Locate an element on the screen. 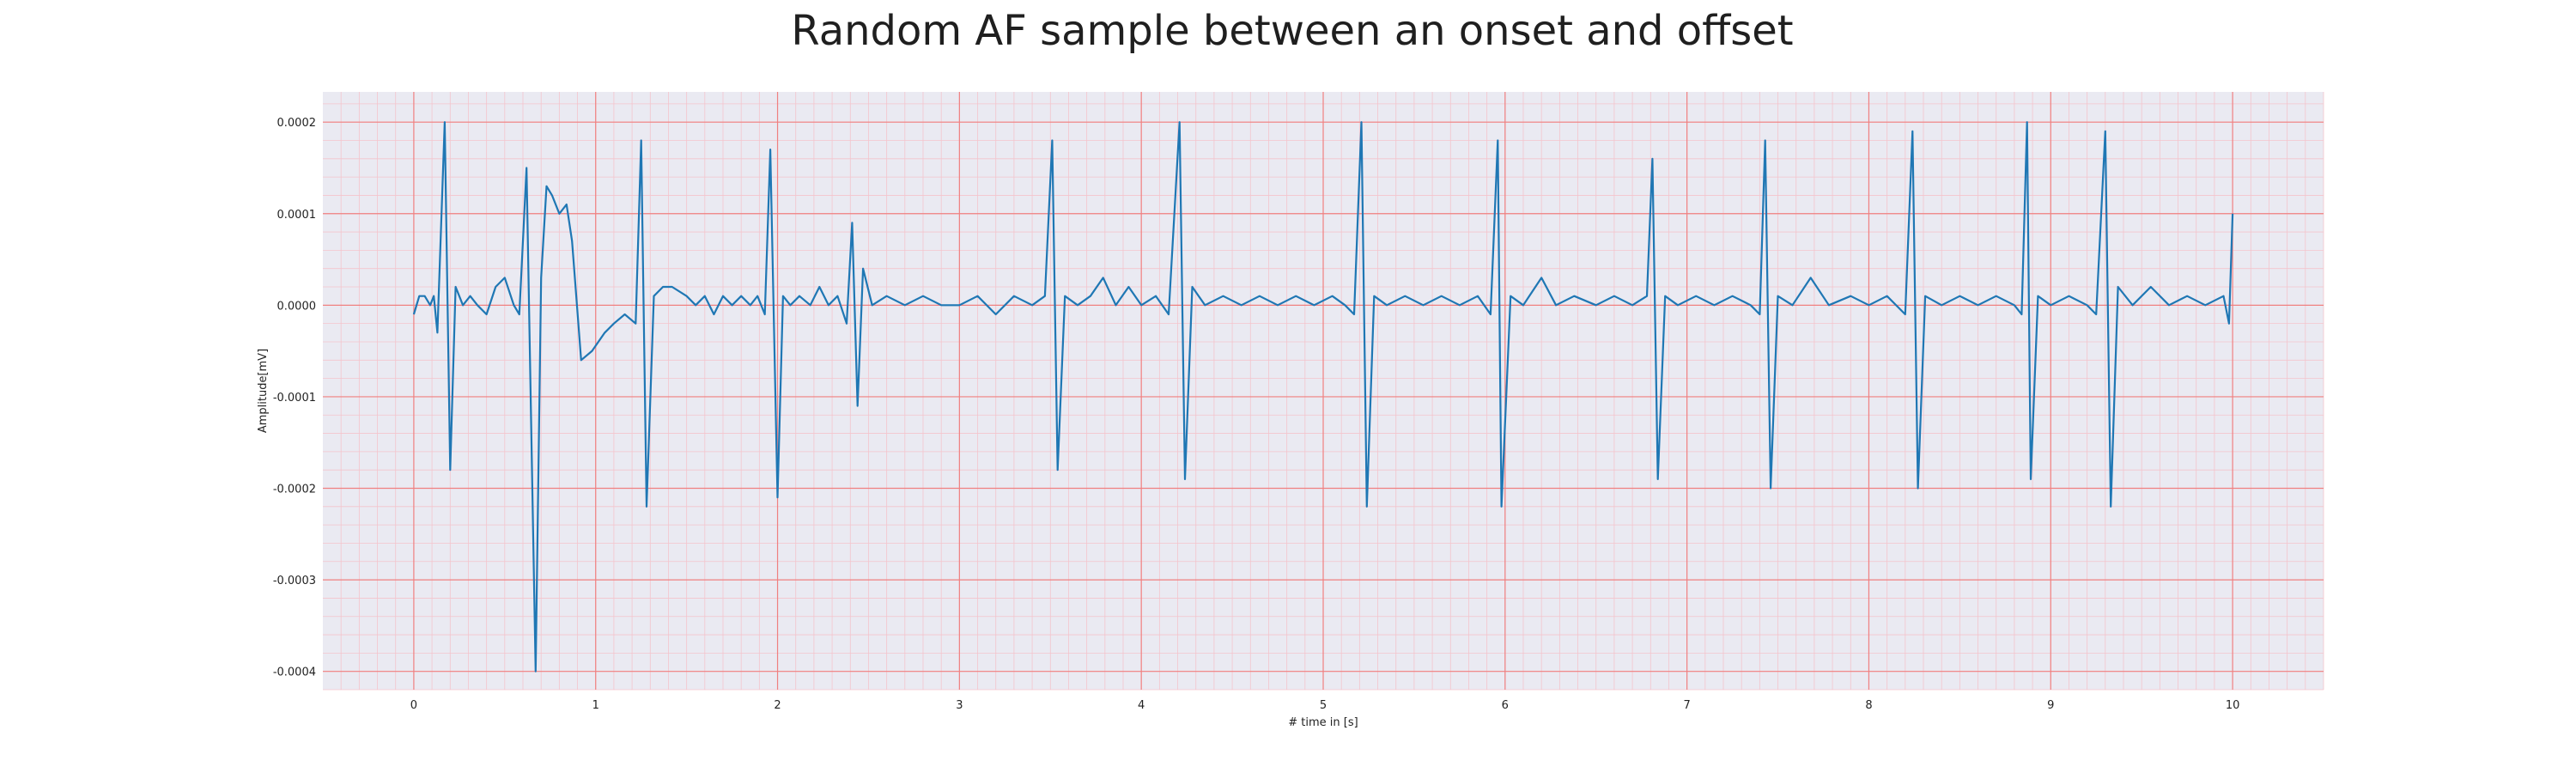 This screenshot has height=773, width=2576. x-tick-label: 7 is located at coordinates (1686, 705).